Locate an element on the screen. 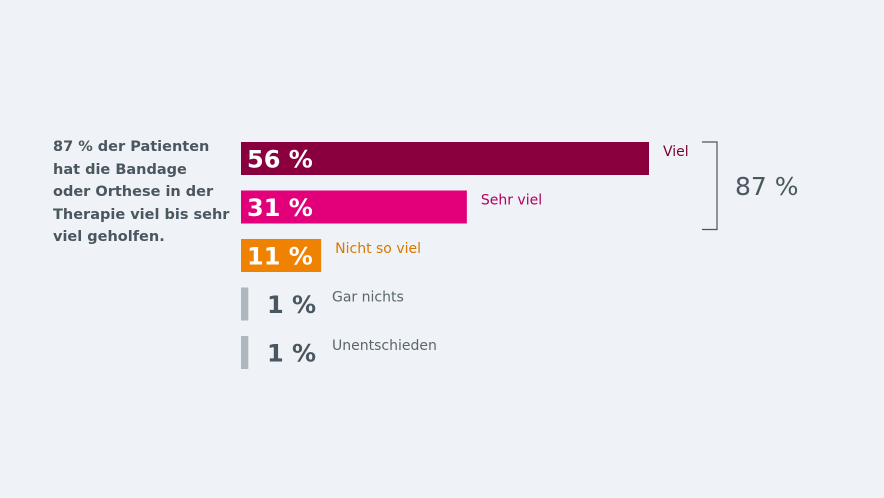  category-label: Gar nichts is located at coordinates (368, 298).